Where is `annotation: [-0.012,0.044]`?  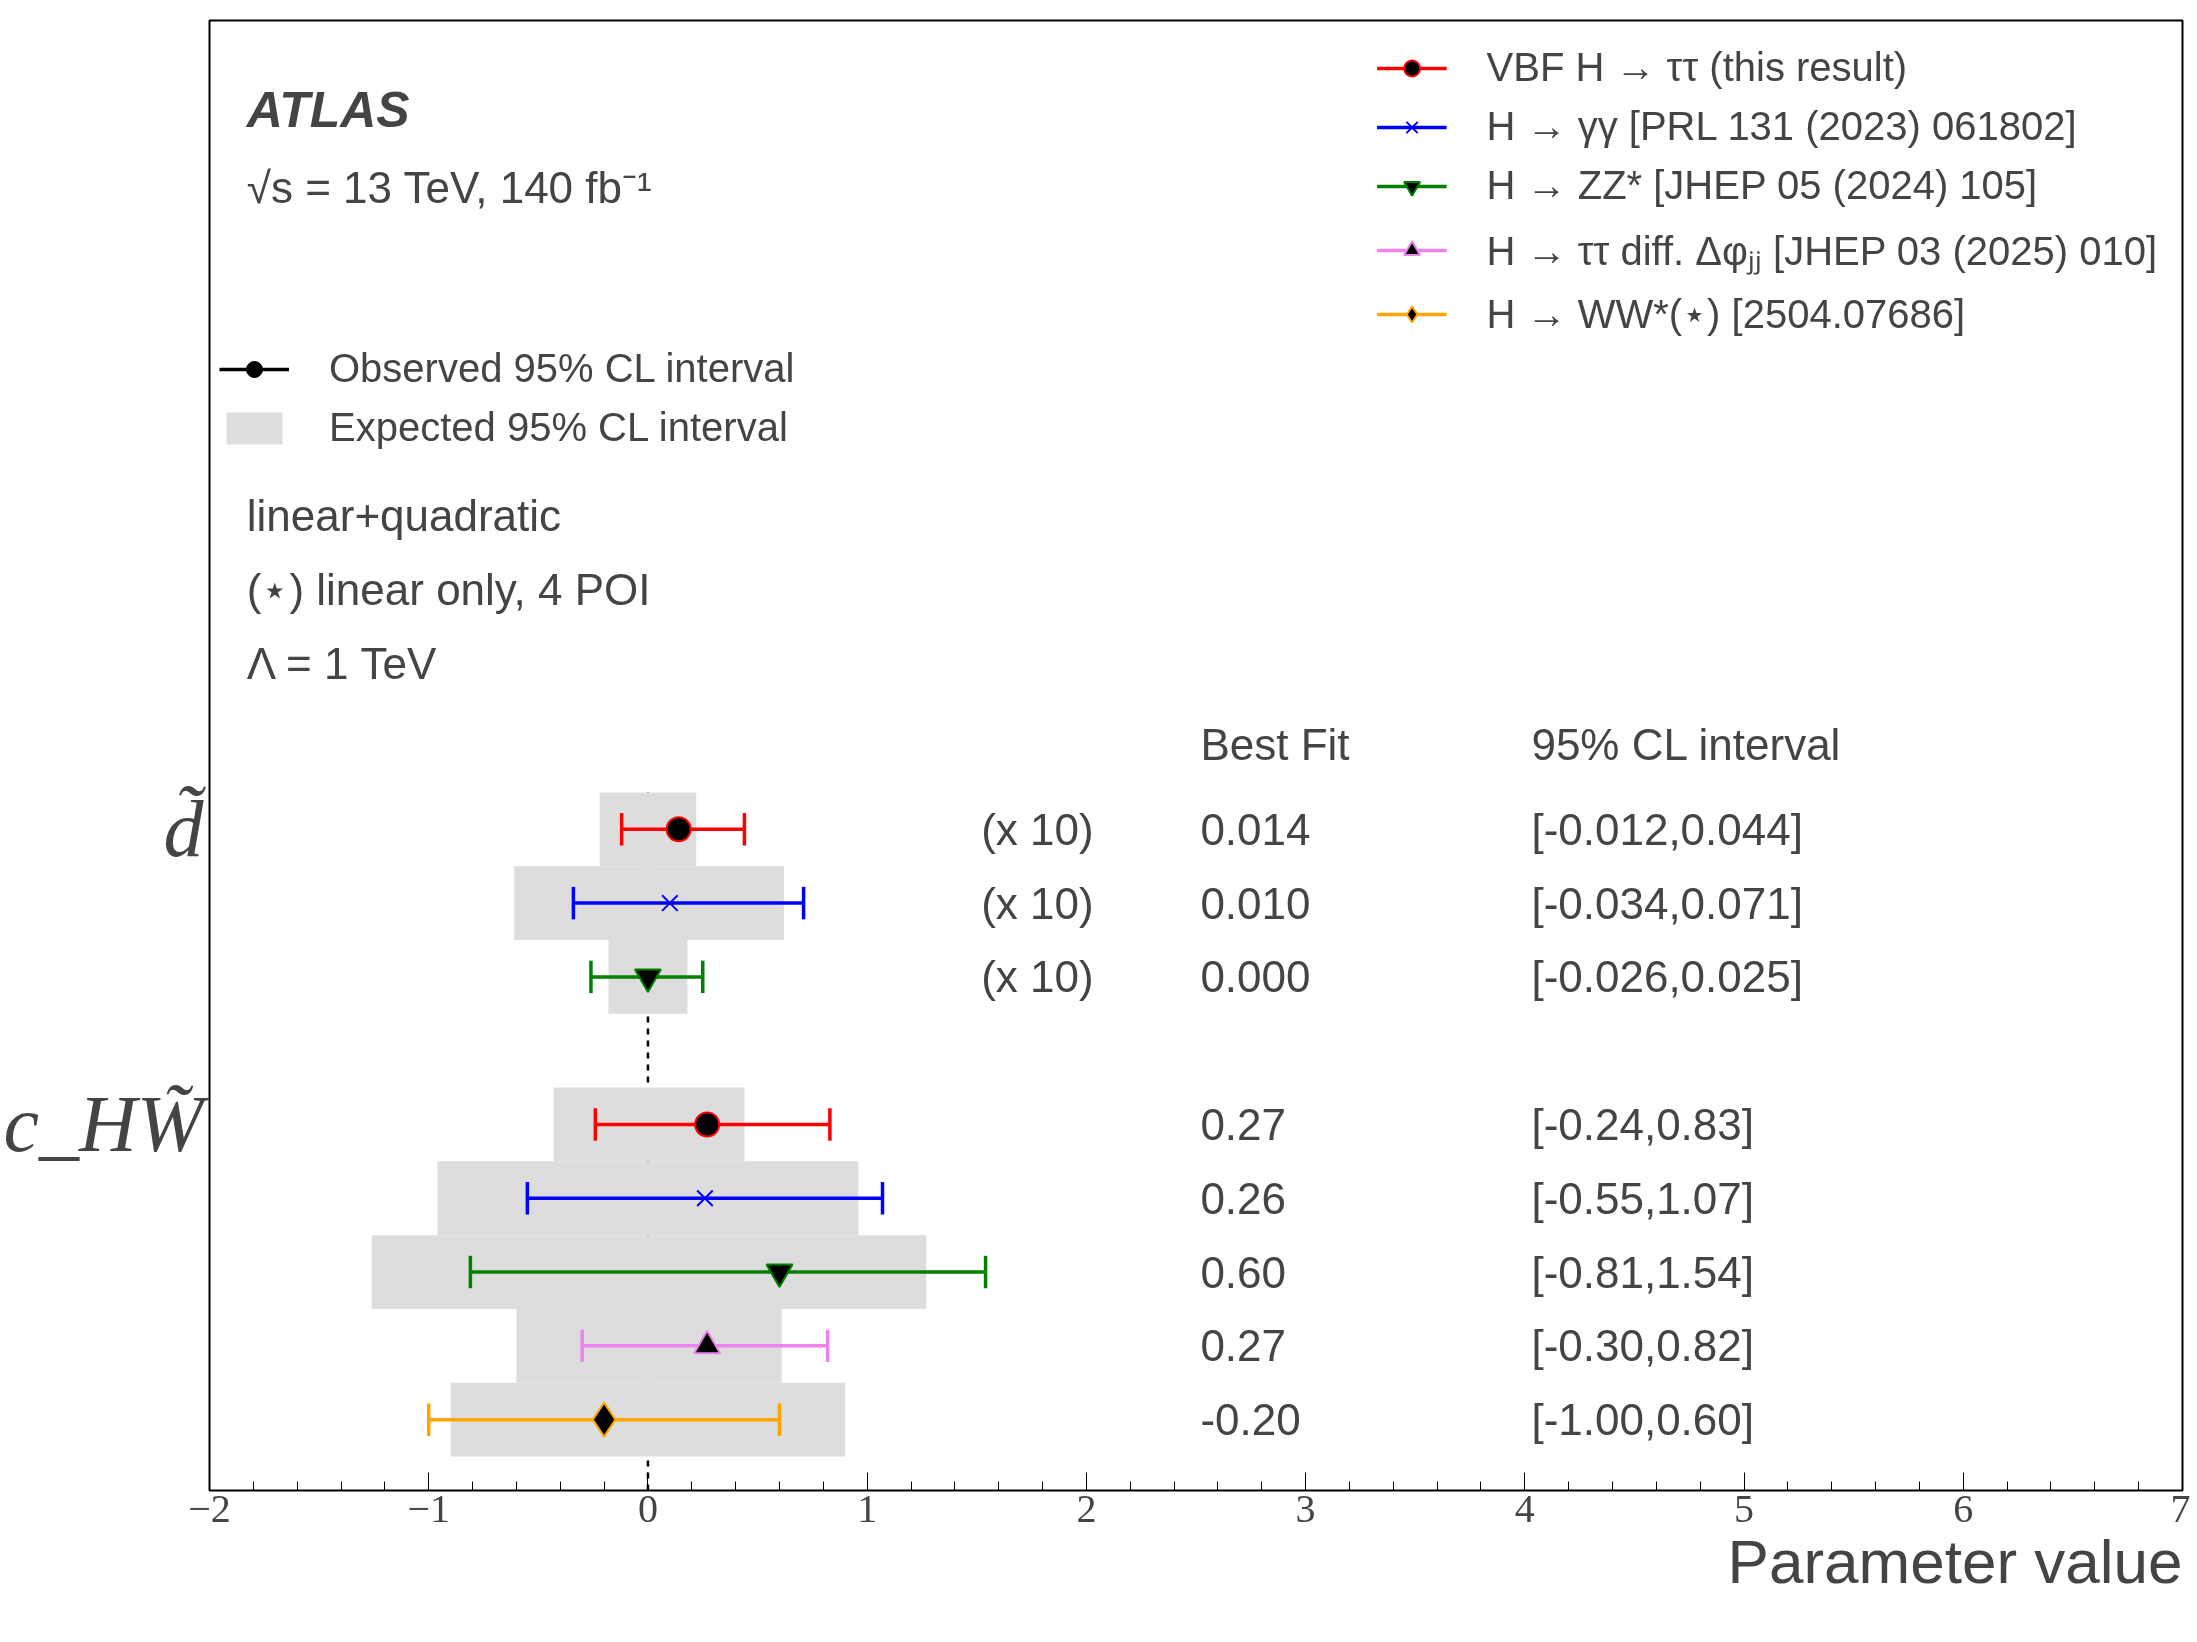 annotation: [-0.012,0.044] is located at coordinates (1667, 829).